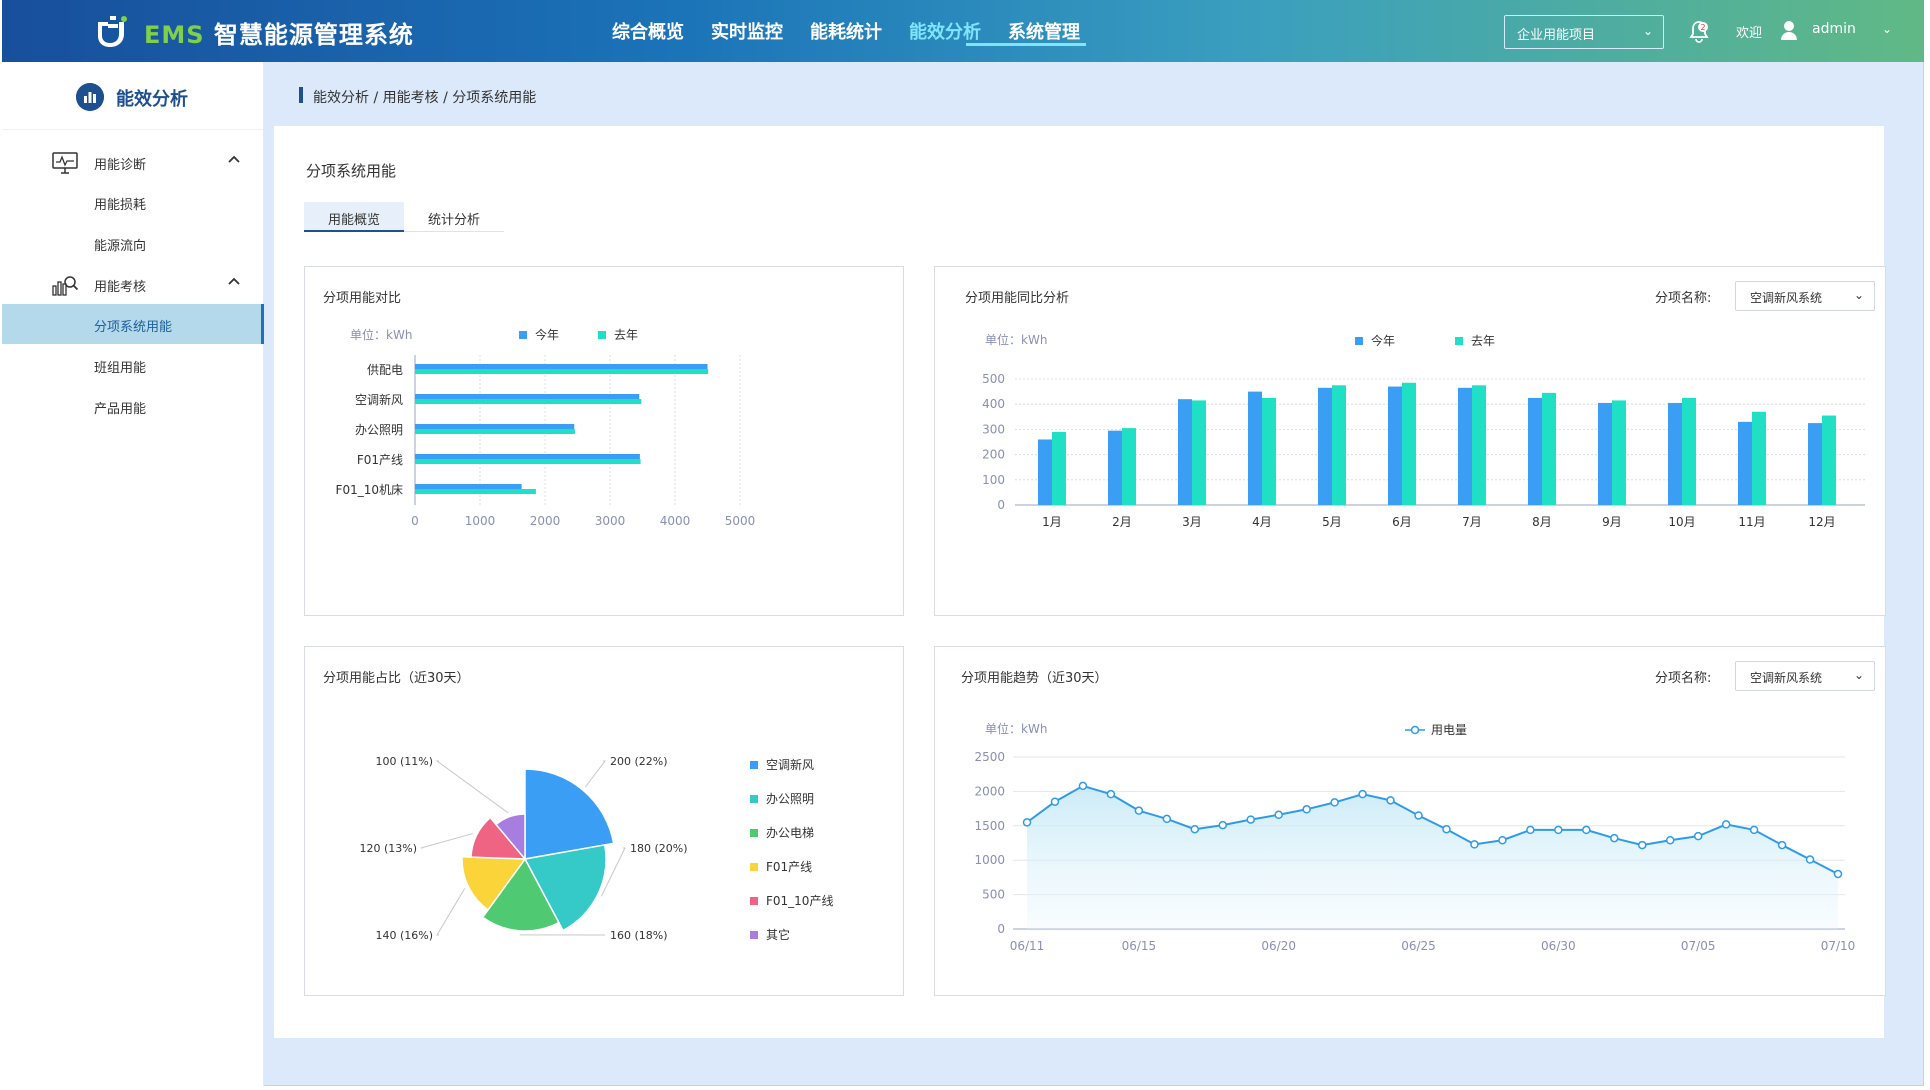  I want to click on tab-analysis: 统计分析, so click(453, 220).